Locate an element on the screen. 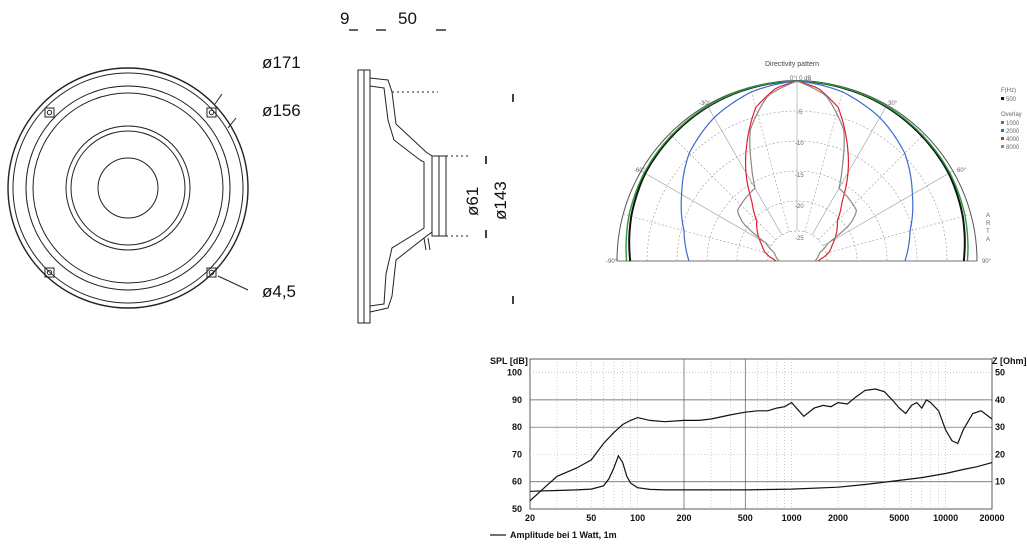 This screenshot has height=544, width=1027. polar-db-label: -25 is located at coordinates (799, 239).